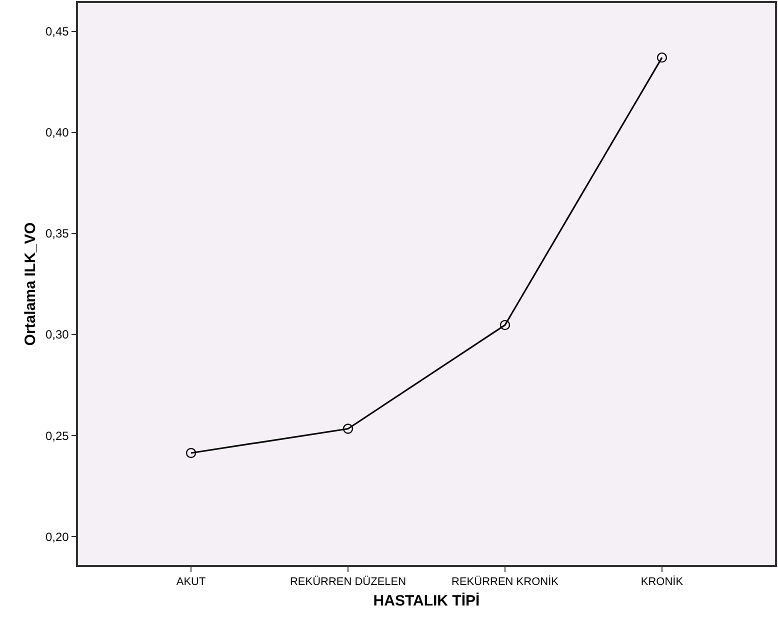 The image size is (778, 627). What do you see at coordinates (31, 284) in the screenshot?
I see `y-axis-title: Ortalama ILK_VO` at bounding box center [31, 284].